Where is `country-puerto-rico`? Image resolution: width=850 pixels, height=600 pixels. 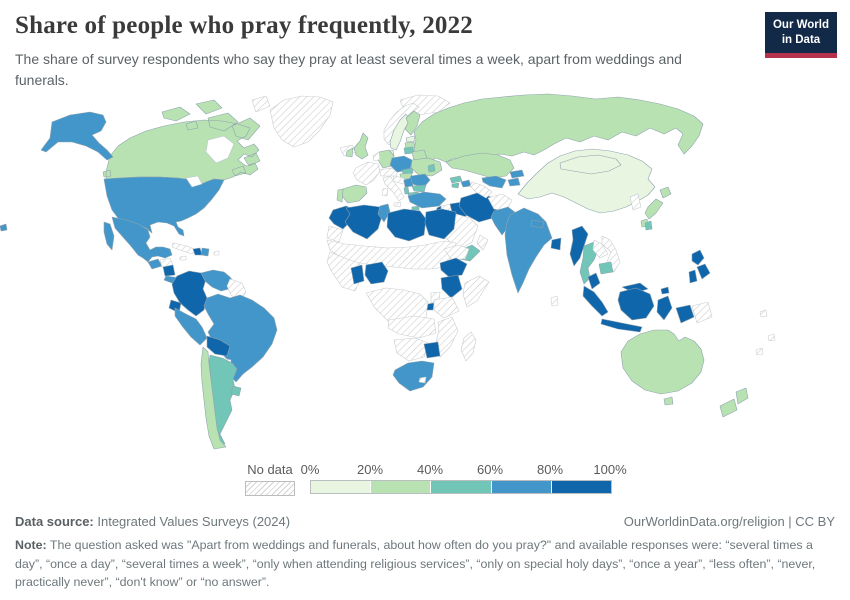
country-puerto-rico is located at coordinates (216, 253).